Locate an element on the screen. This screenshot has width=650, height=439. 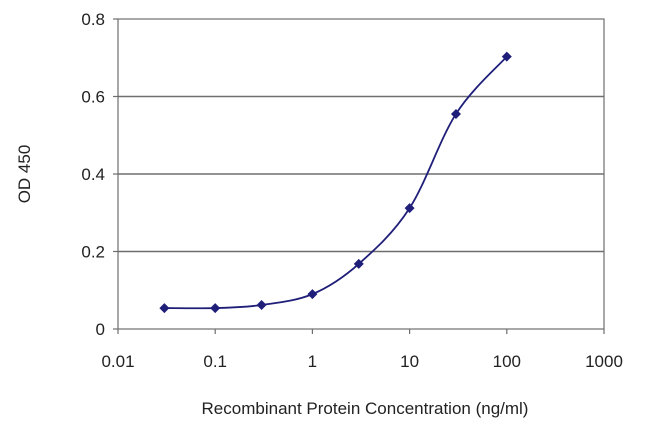
y-tick-label: 0.2 is located at coordinates (93, 252).